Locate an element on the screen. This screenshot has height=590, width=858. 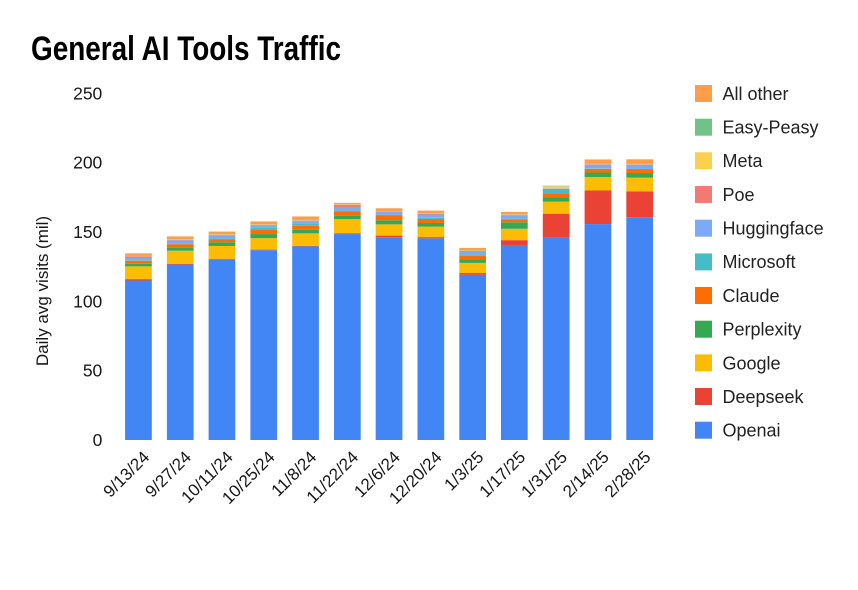
svg-text: All other is located at coordinates (756, 94).